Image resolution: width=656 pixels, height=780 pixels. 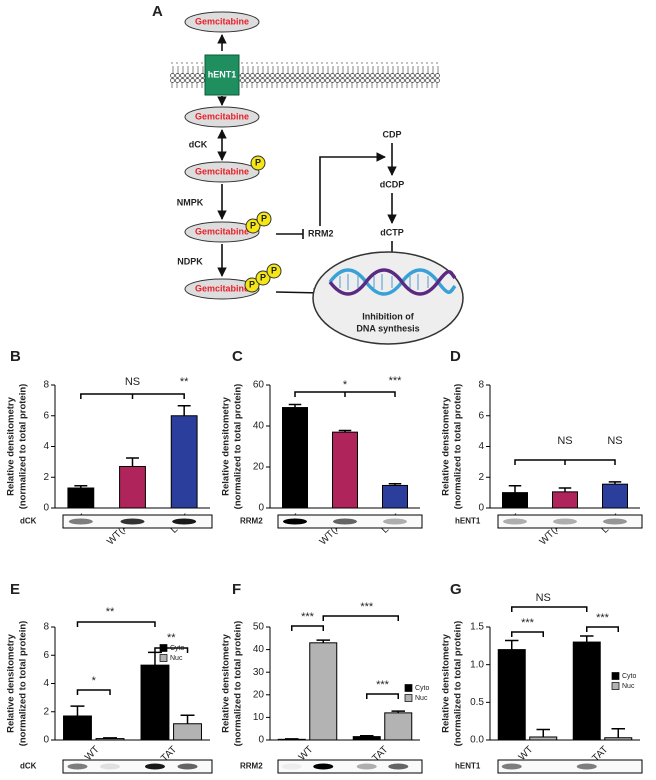 What do you see at coordinates (46, 683) in the screenshot?
I see `y-tick-label: 4` at bounding box center [46, 683].